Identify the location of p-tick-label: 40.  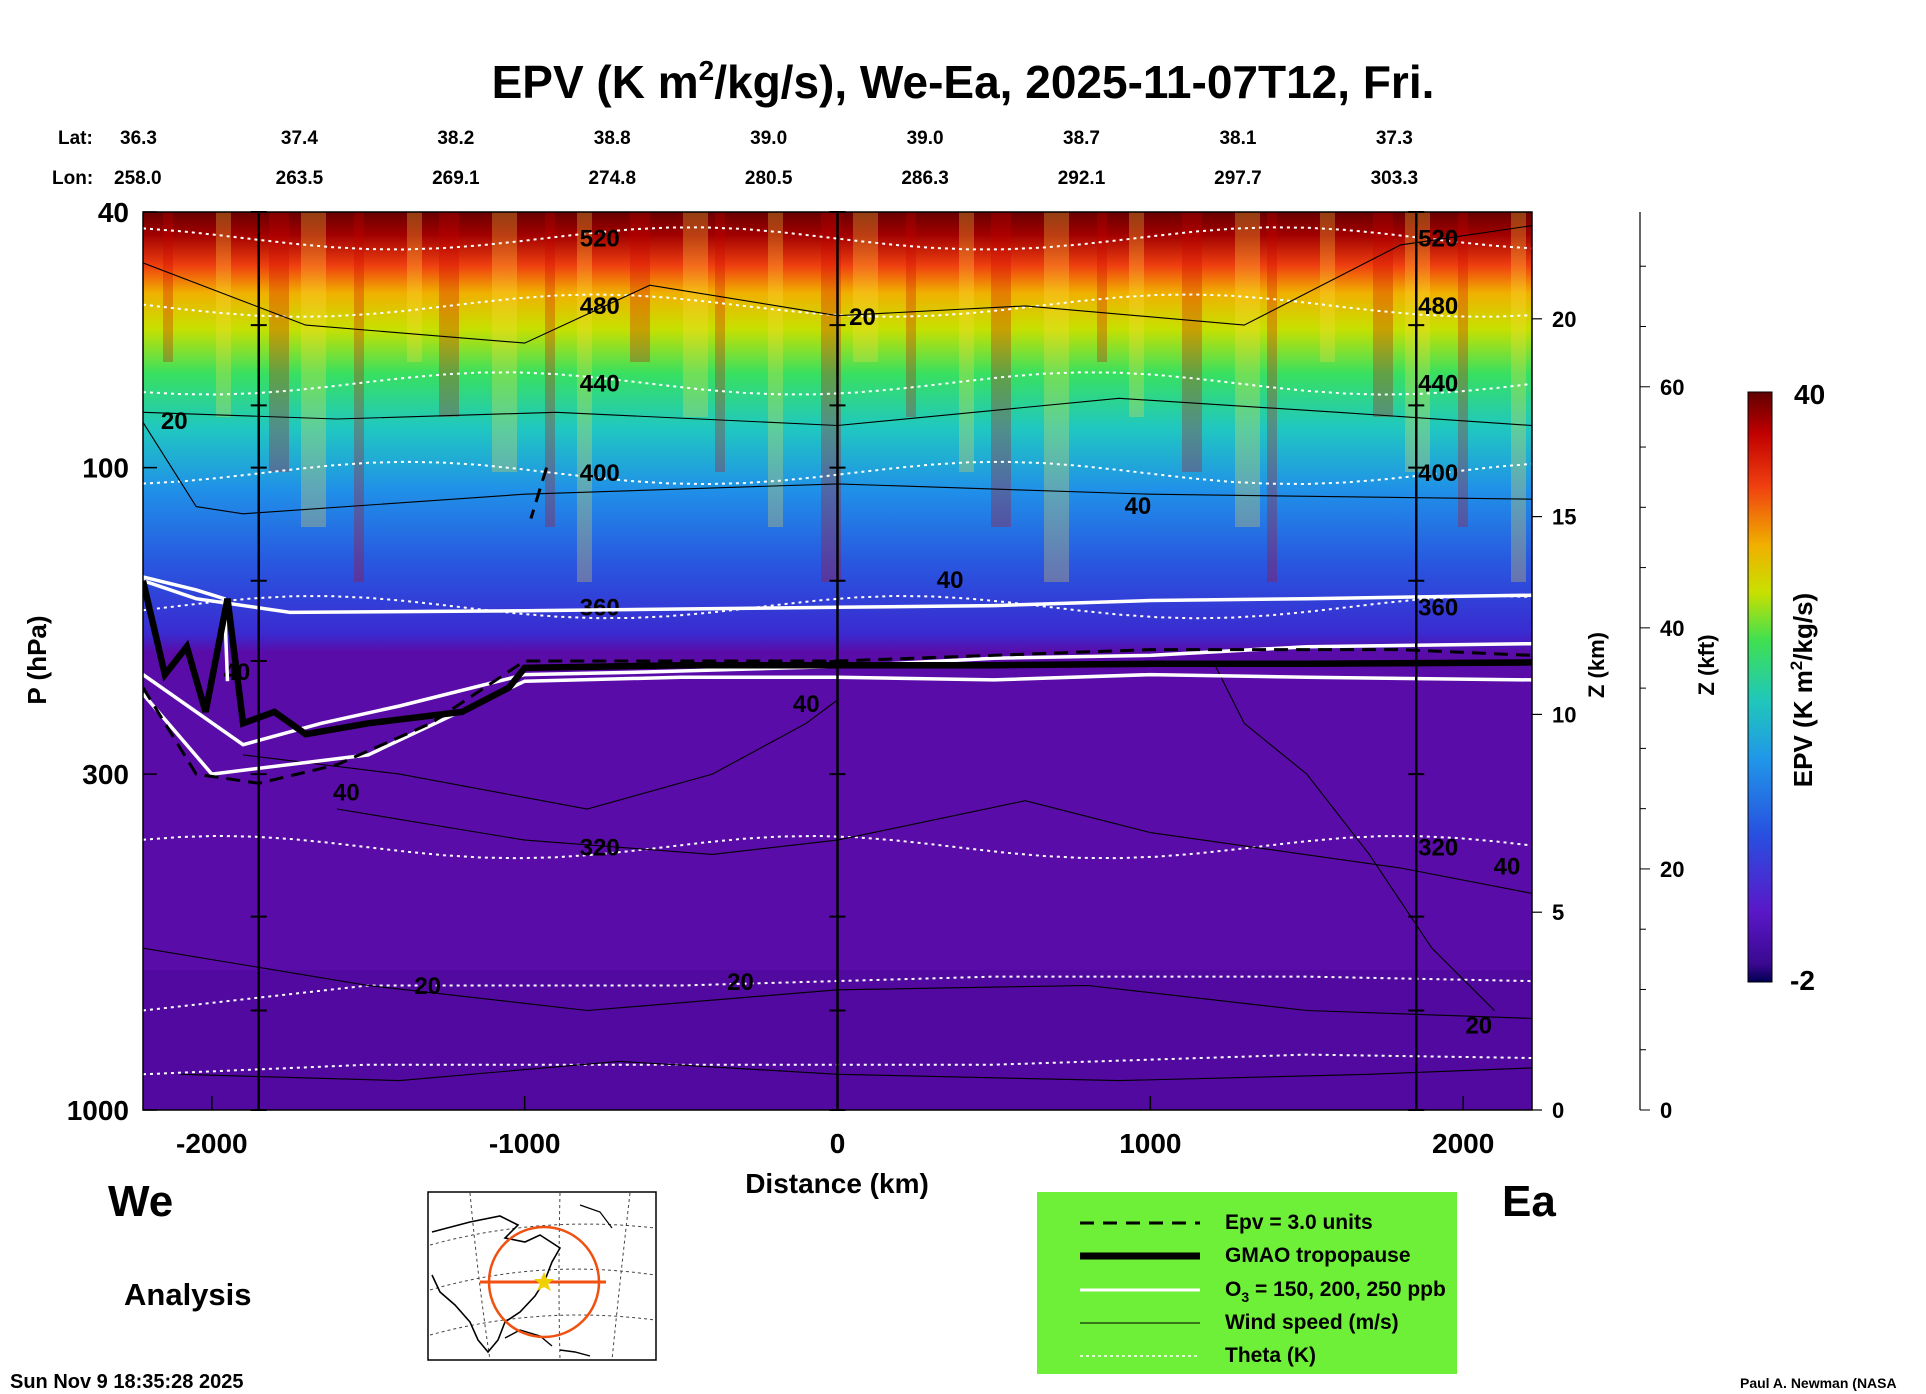
(113, 212).